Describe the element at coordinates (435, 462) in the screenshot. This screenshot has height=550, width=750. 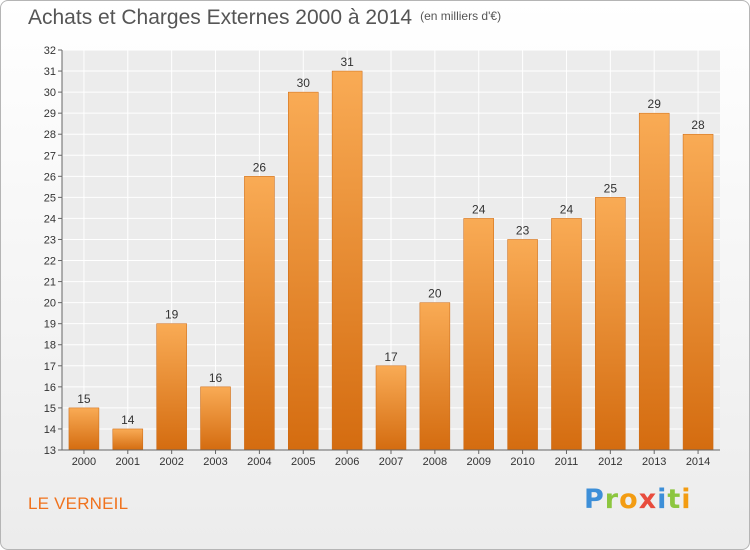
I see `x-tick-label: 2008` at that location.